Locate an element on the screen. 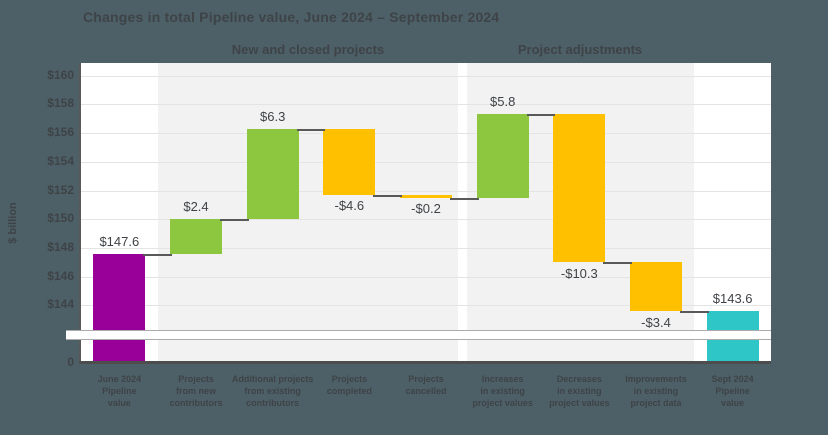 This screenshot has height=435, width=828. y-axis-tick-label: $152 is located at coordinates (60, 189).